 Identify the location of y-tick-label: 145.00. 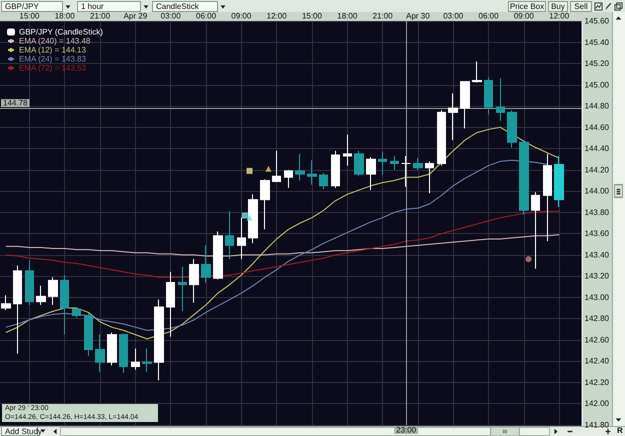
(597, 85).